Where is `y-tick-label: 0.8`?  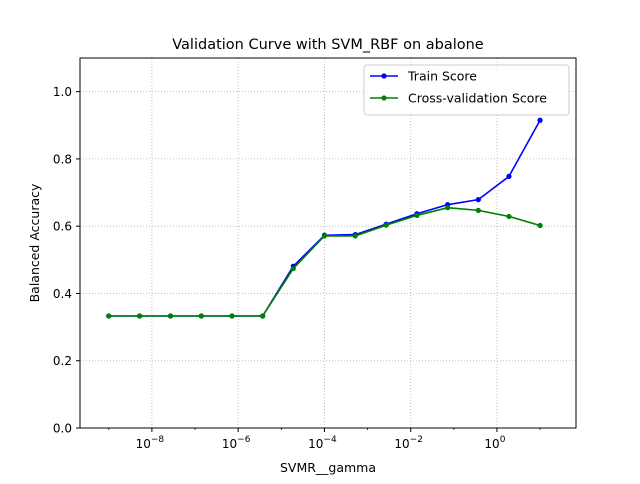 y-tick-label: 0.8 is located at coordinates (62, 159).